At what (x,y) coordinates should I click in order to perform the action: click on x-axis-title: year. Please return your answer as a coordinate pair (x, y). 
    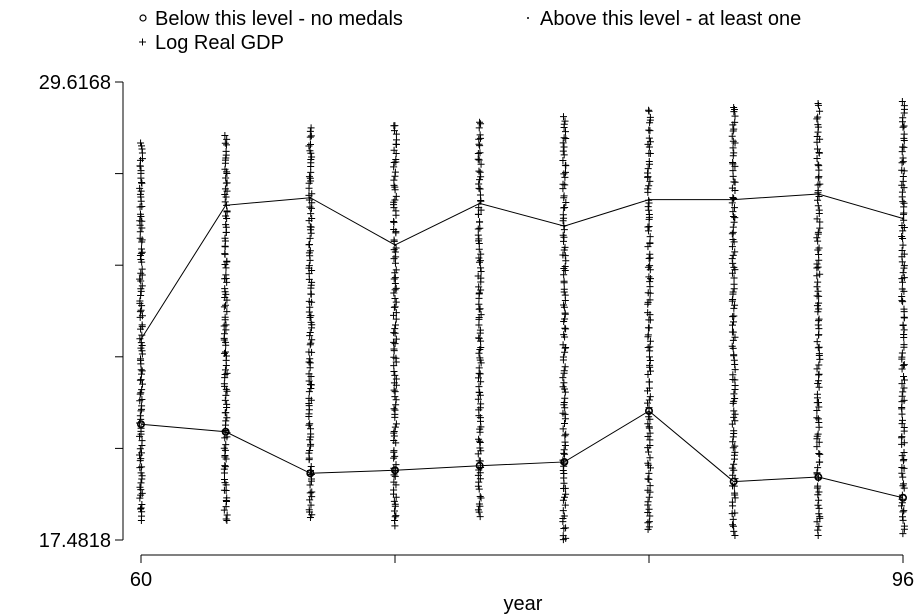
    Looking at the image, I should click on (523, 603).